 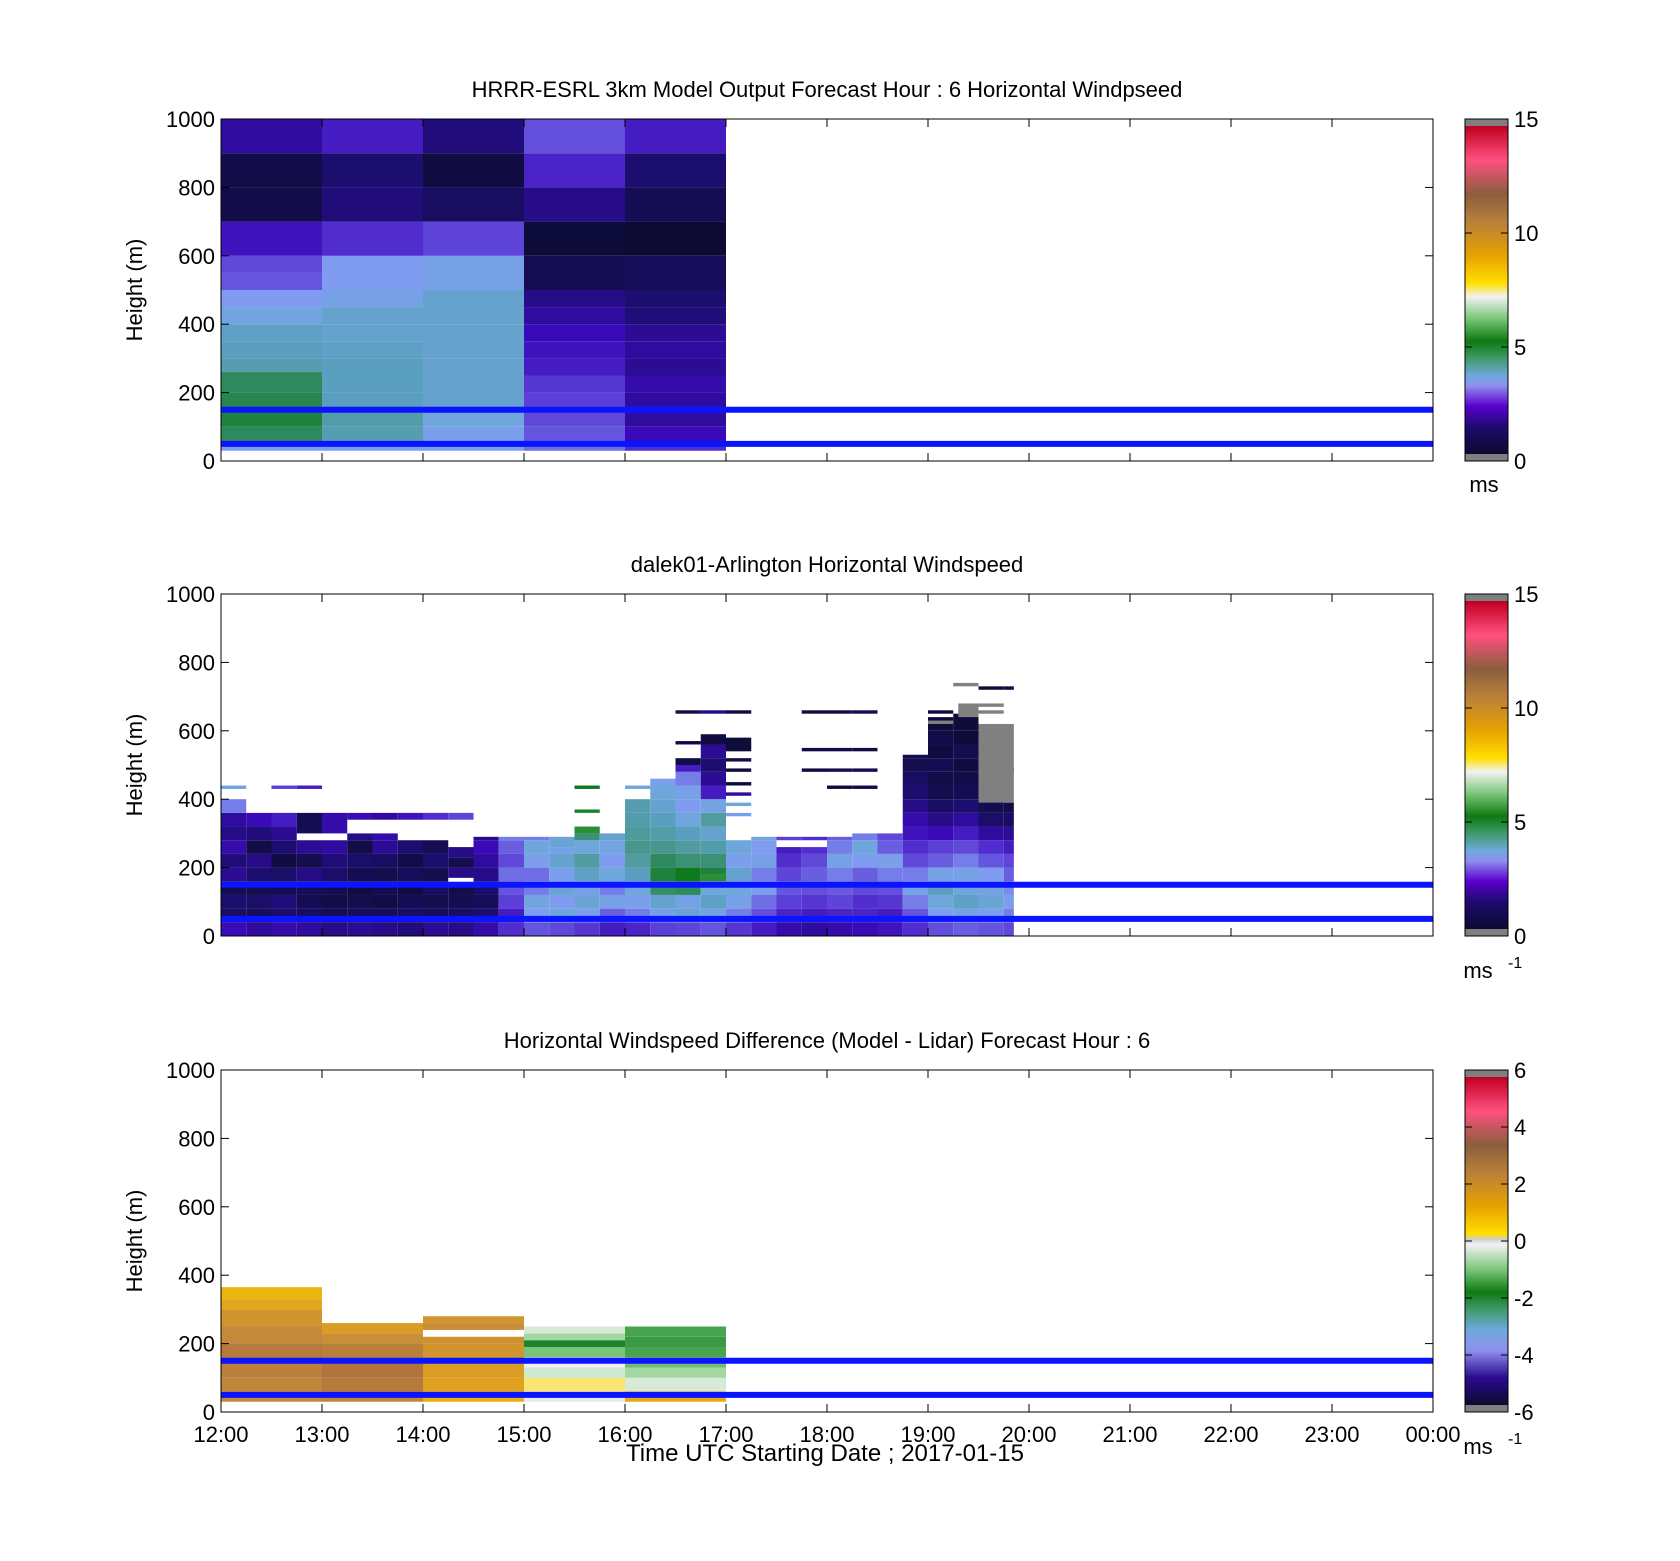 What do you see at coordinates (1520, 1070) in the screenshot?
I see `colorbar-tick-label: 6` at bounding box center [1520, 1070].